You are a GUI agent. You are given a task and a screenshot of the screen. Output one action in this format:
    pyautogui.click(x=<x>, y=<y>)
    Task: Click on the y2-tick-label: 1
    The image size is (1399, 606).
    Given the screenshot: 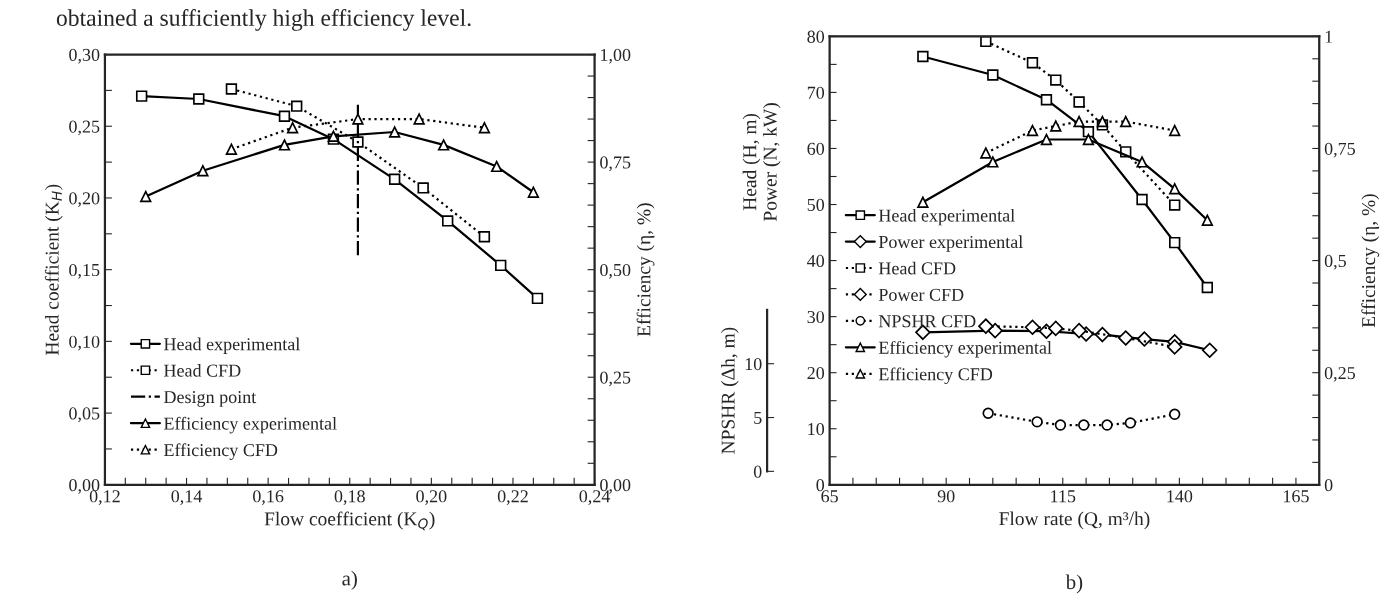 What is the action you would take?
    pyautogui.click(x=1329, y=36)
    